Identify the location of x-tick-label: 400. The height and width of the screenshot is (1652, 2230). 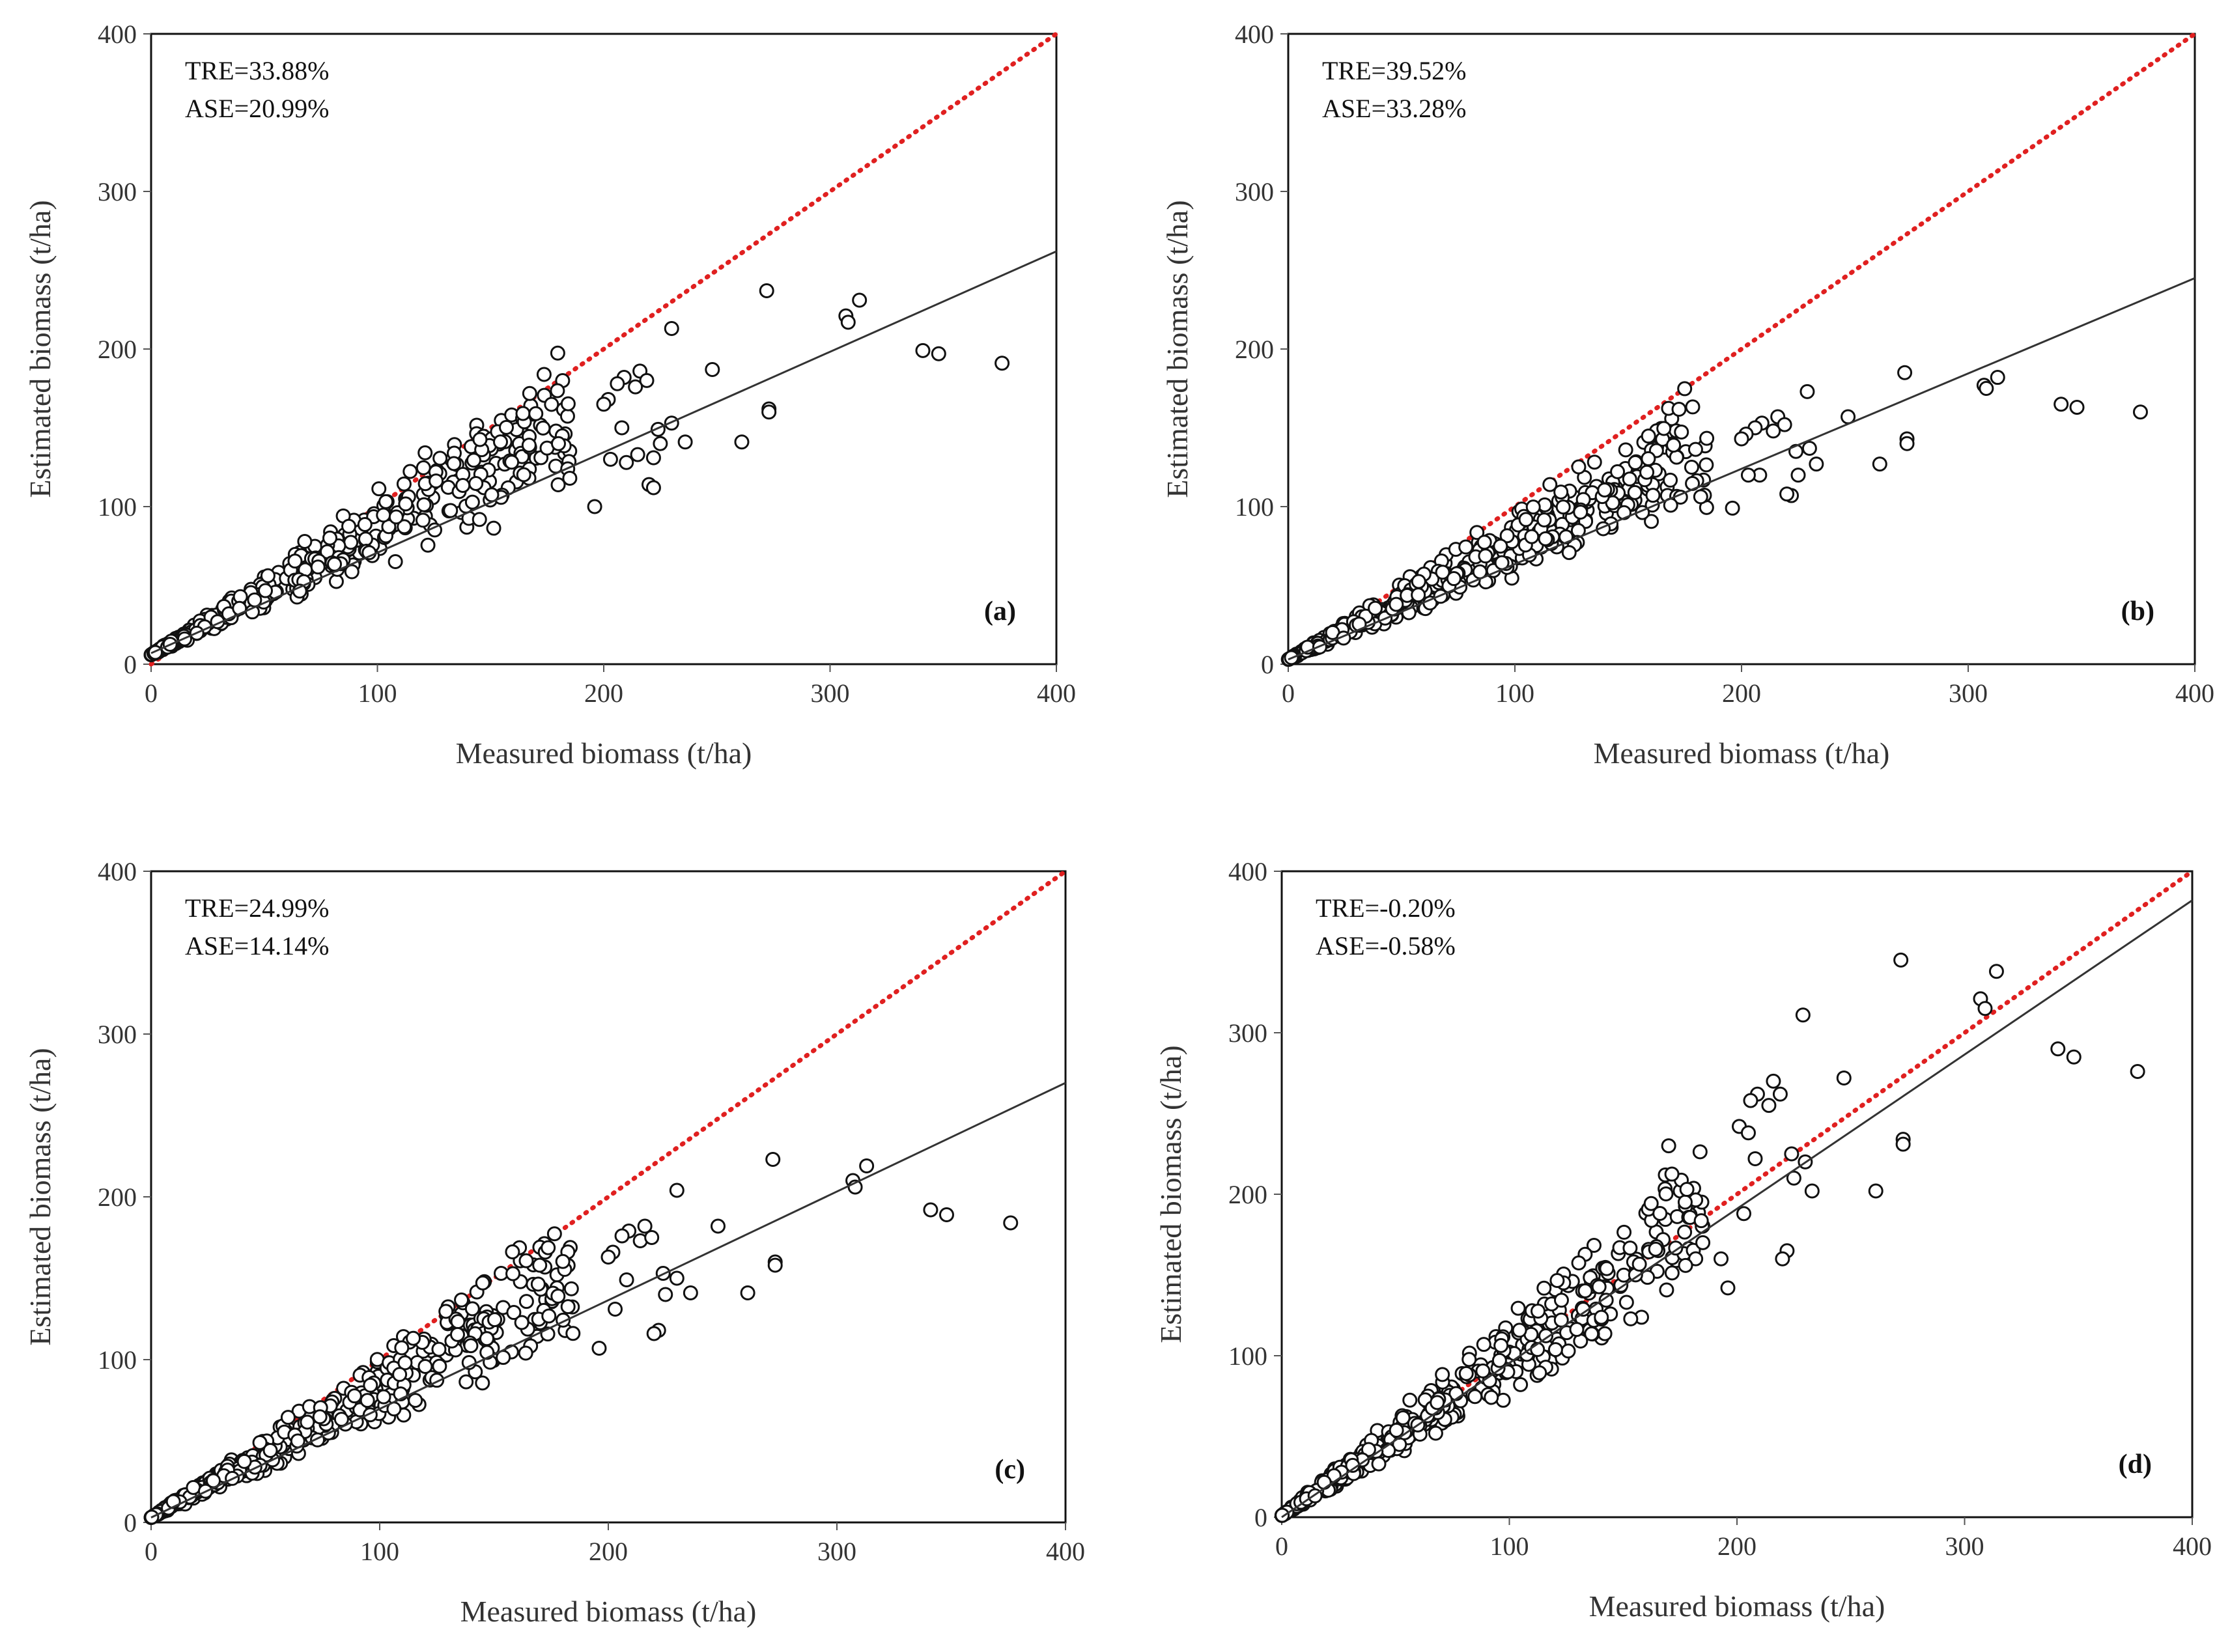
(1065, 1551).